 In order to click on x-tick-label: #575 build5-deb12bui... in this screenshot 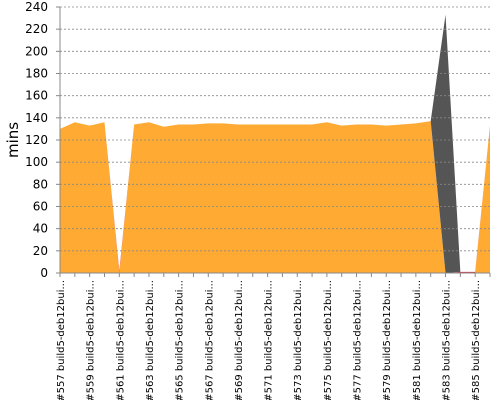, I will do `click(328, 340)`.